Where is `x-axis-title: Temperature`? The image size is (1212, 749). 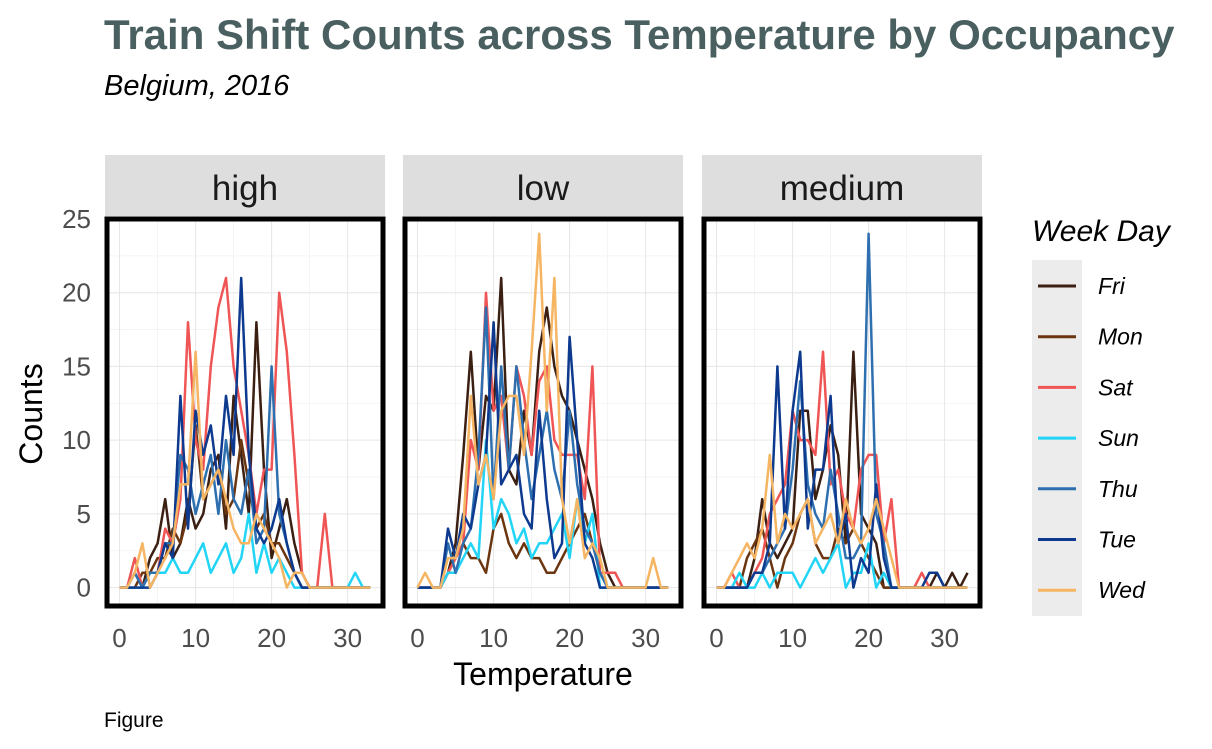 x-axis-title: Temperature is located at coordinates (543, 674).